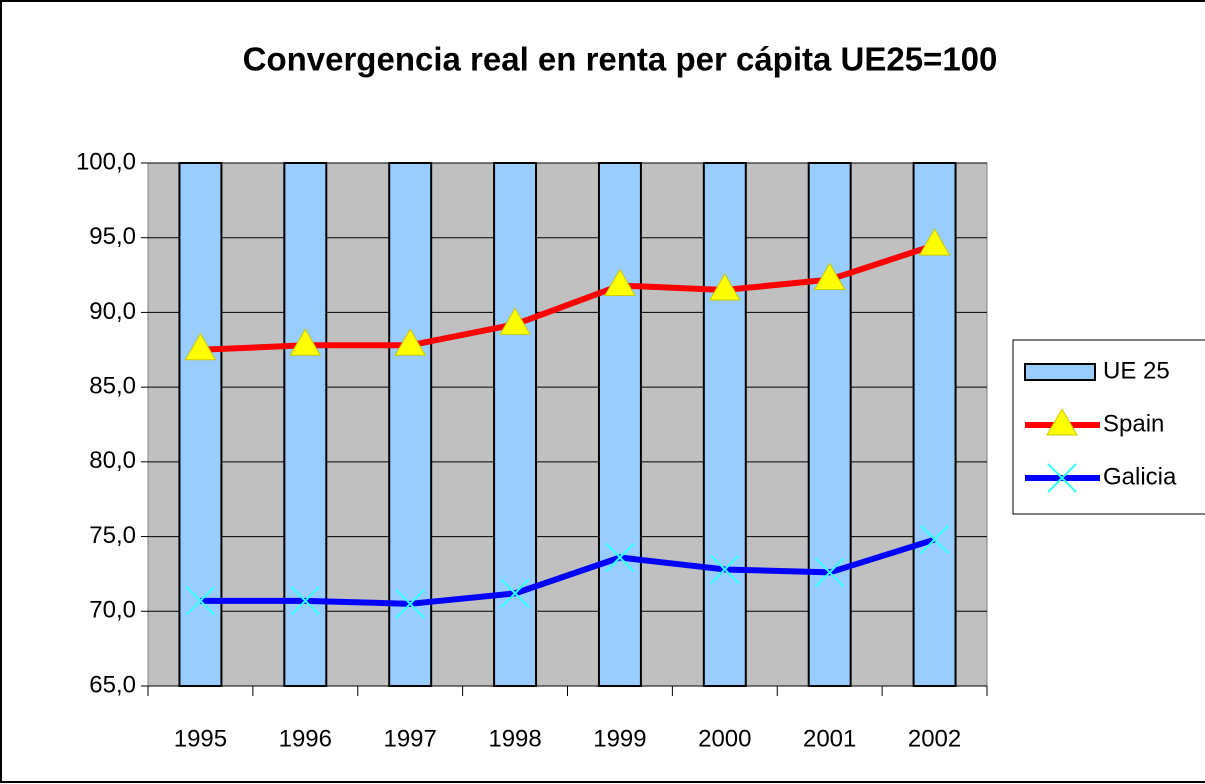 This screenshot has width=1205, height=784. Describe the element at coordinates (829, 738) in the screenshot. I see `x-tick-label: 2001` at that location.